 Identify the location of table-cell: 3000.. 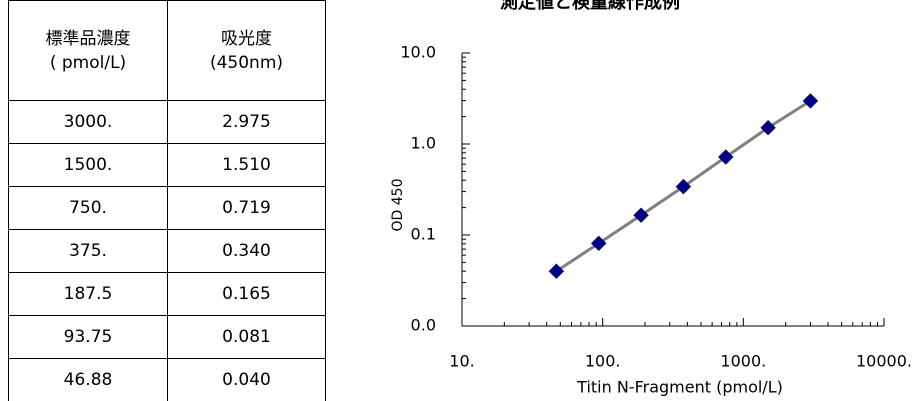
(88, 122).